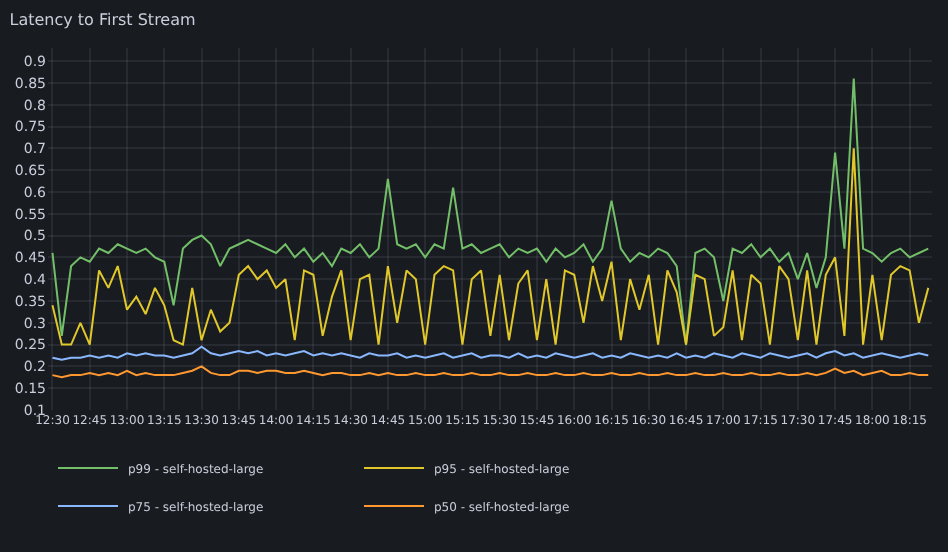  I want to click on line-series, so click(490, 353).